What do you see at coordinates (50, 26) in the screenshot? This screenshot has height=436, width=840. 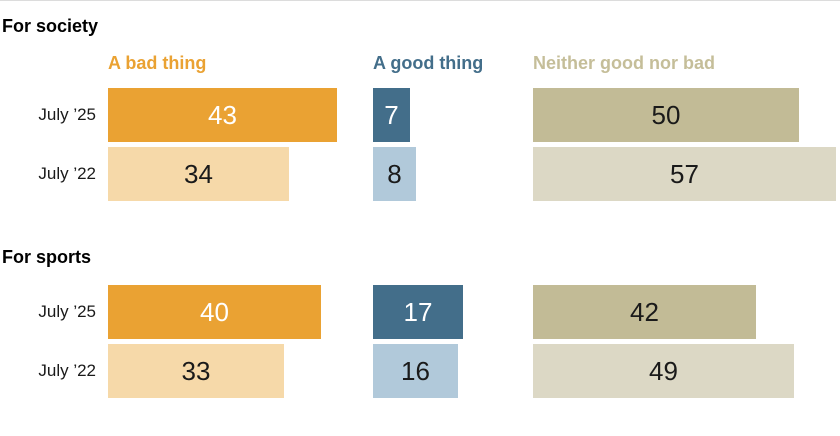 I see `section-title-society: For society` at bounding box center [50, 26].